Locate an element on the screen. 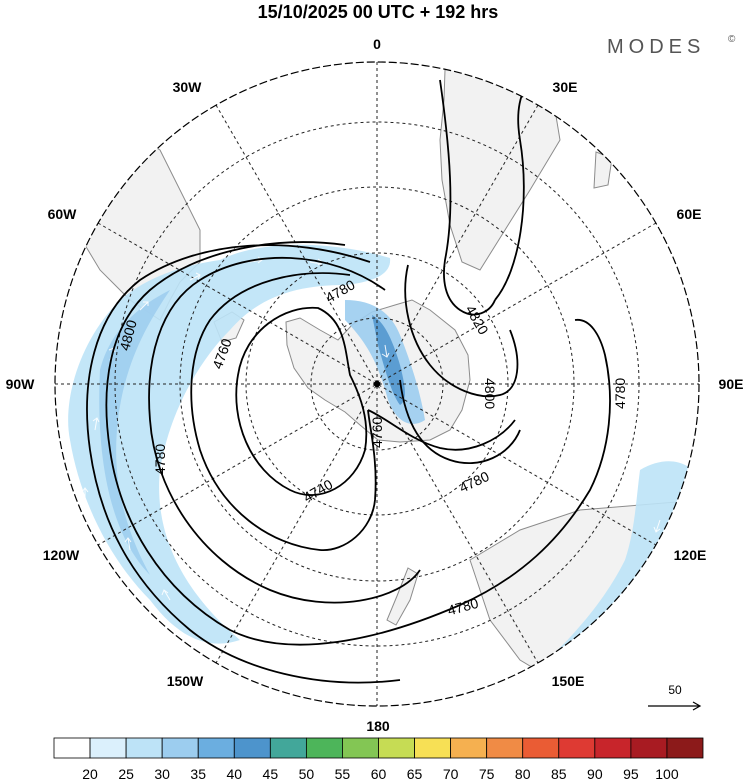 The width and height of the screenshot is (750, 782). colorbar-label: 90 is located at coordinates (595, 774).